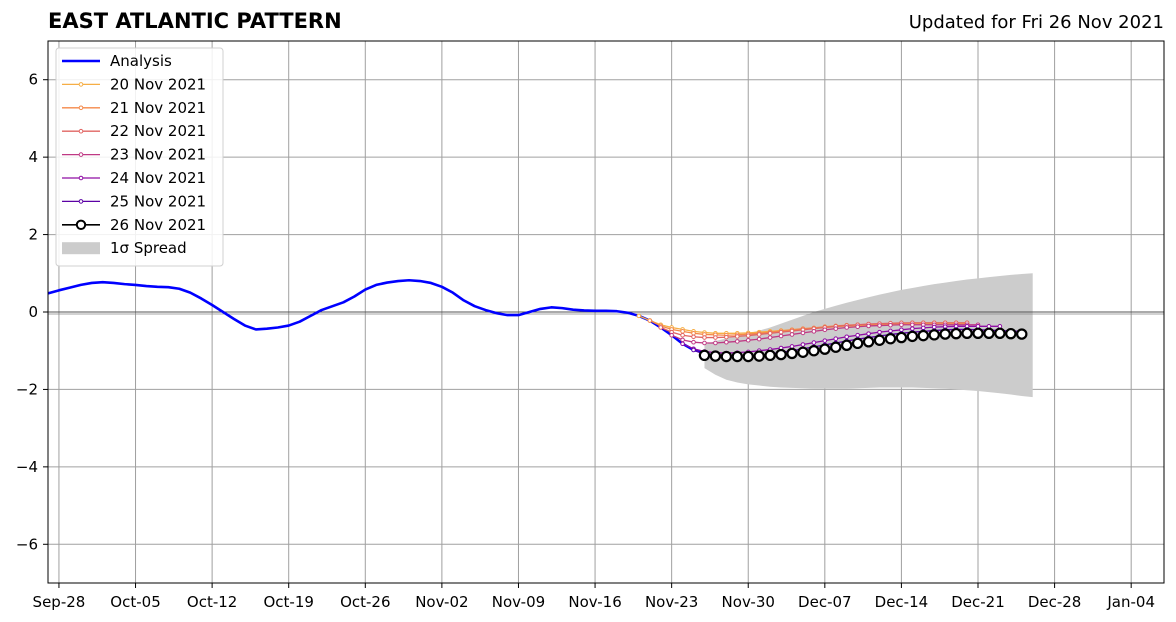 The width and height of the screenshot is (1176, 622). Describe the element at coordinates (158, 201) in the screenshot. I see `legend-label: 25 Nov 2021` at that location.